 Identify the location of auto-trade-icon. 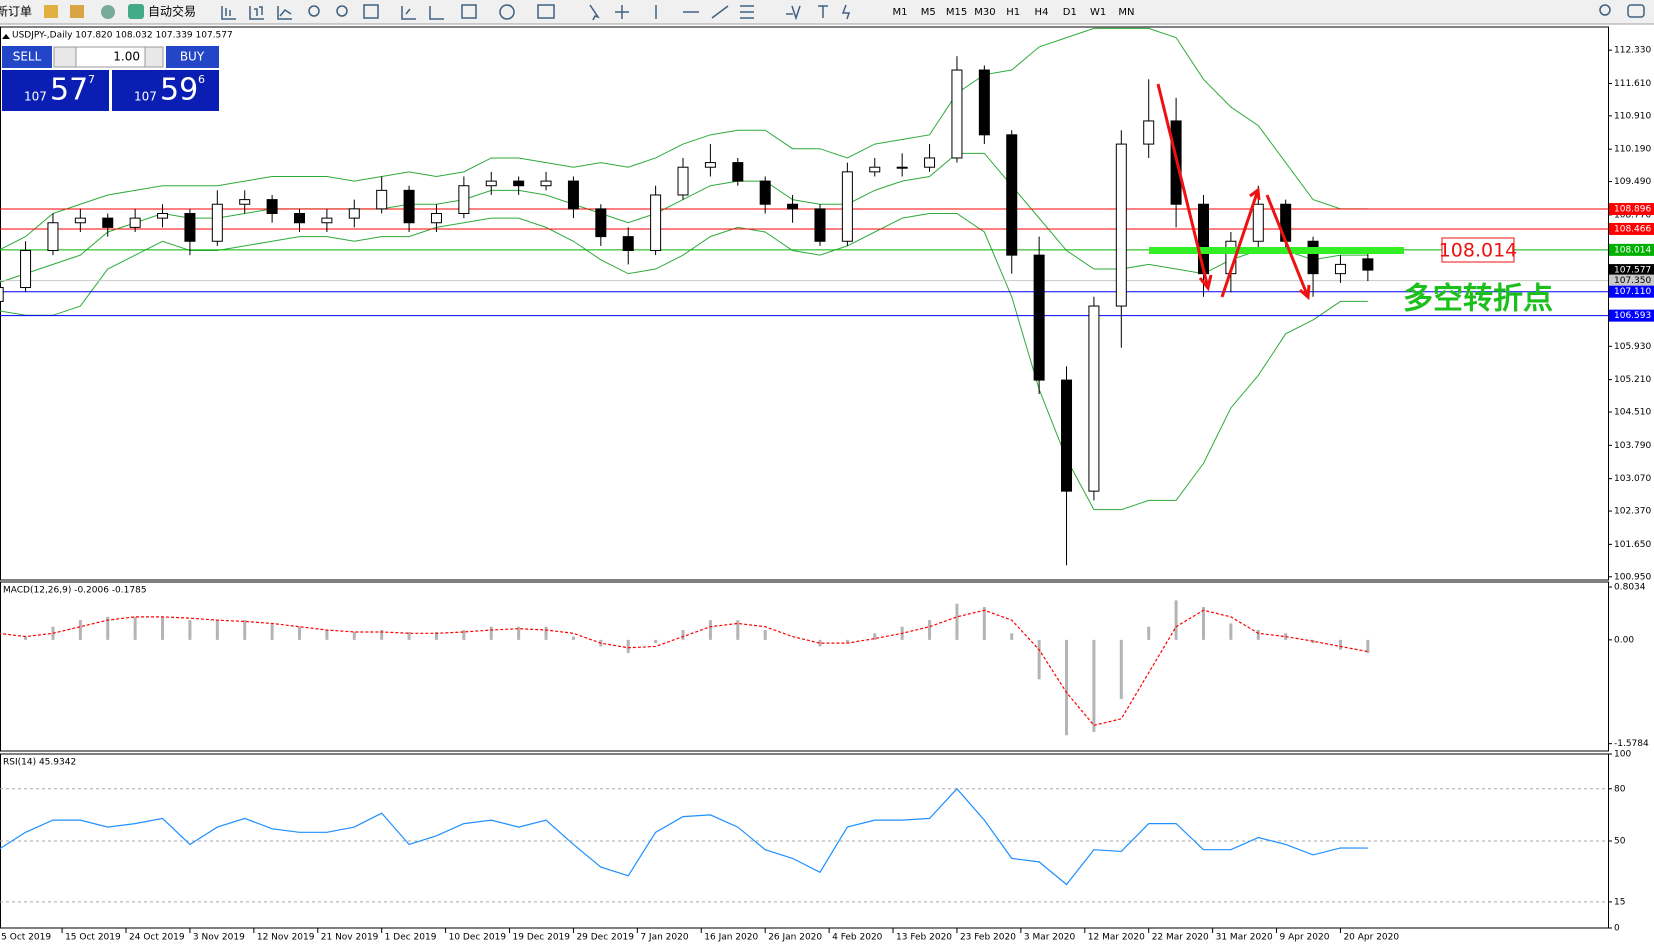
(136, 11).